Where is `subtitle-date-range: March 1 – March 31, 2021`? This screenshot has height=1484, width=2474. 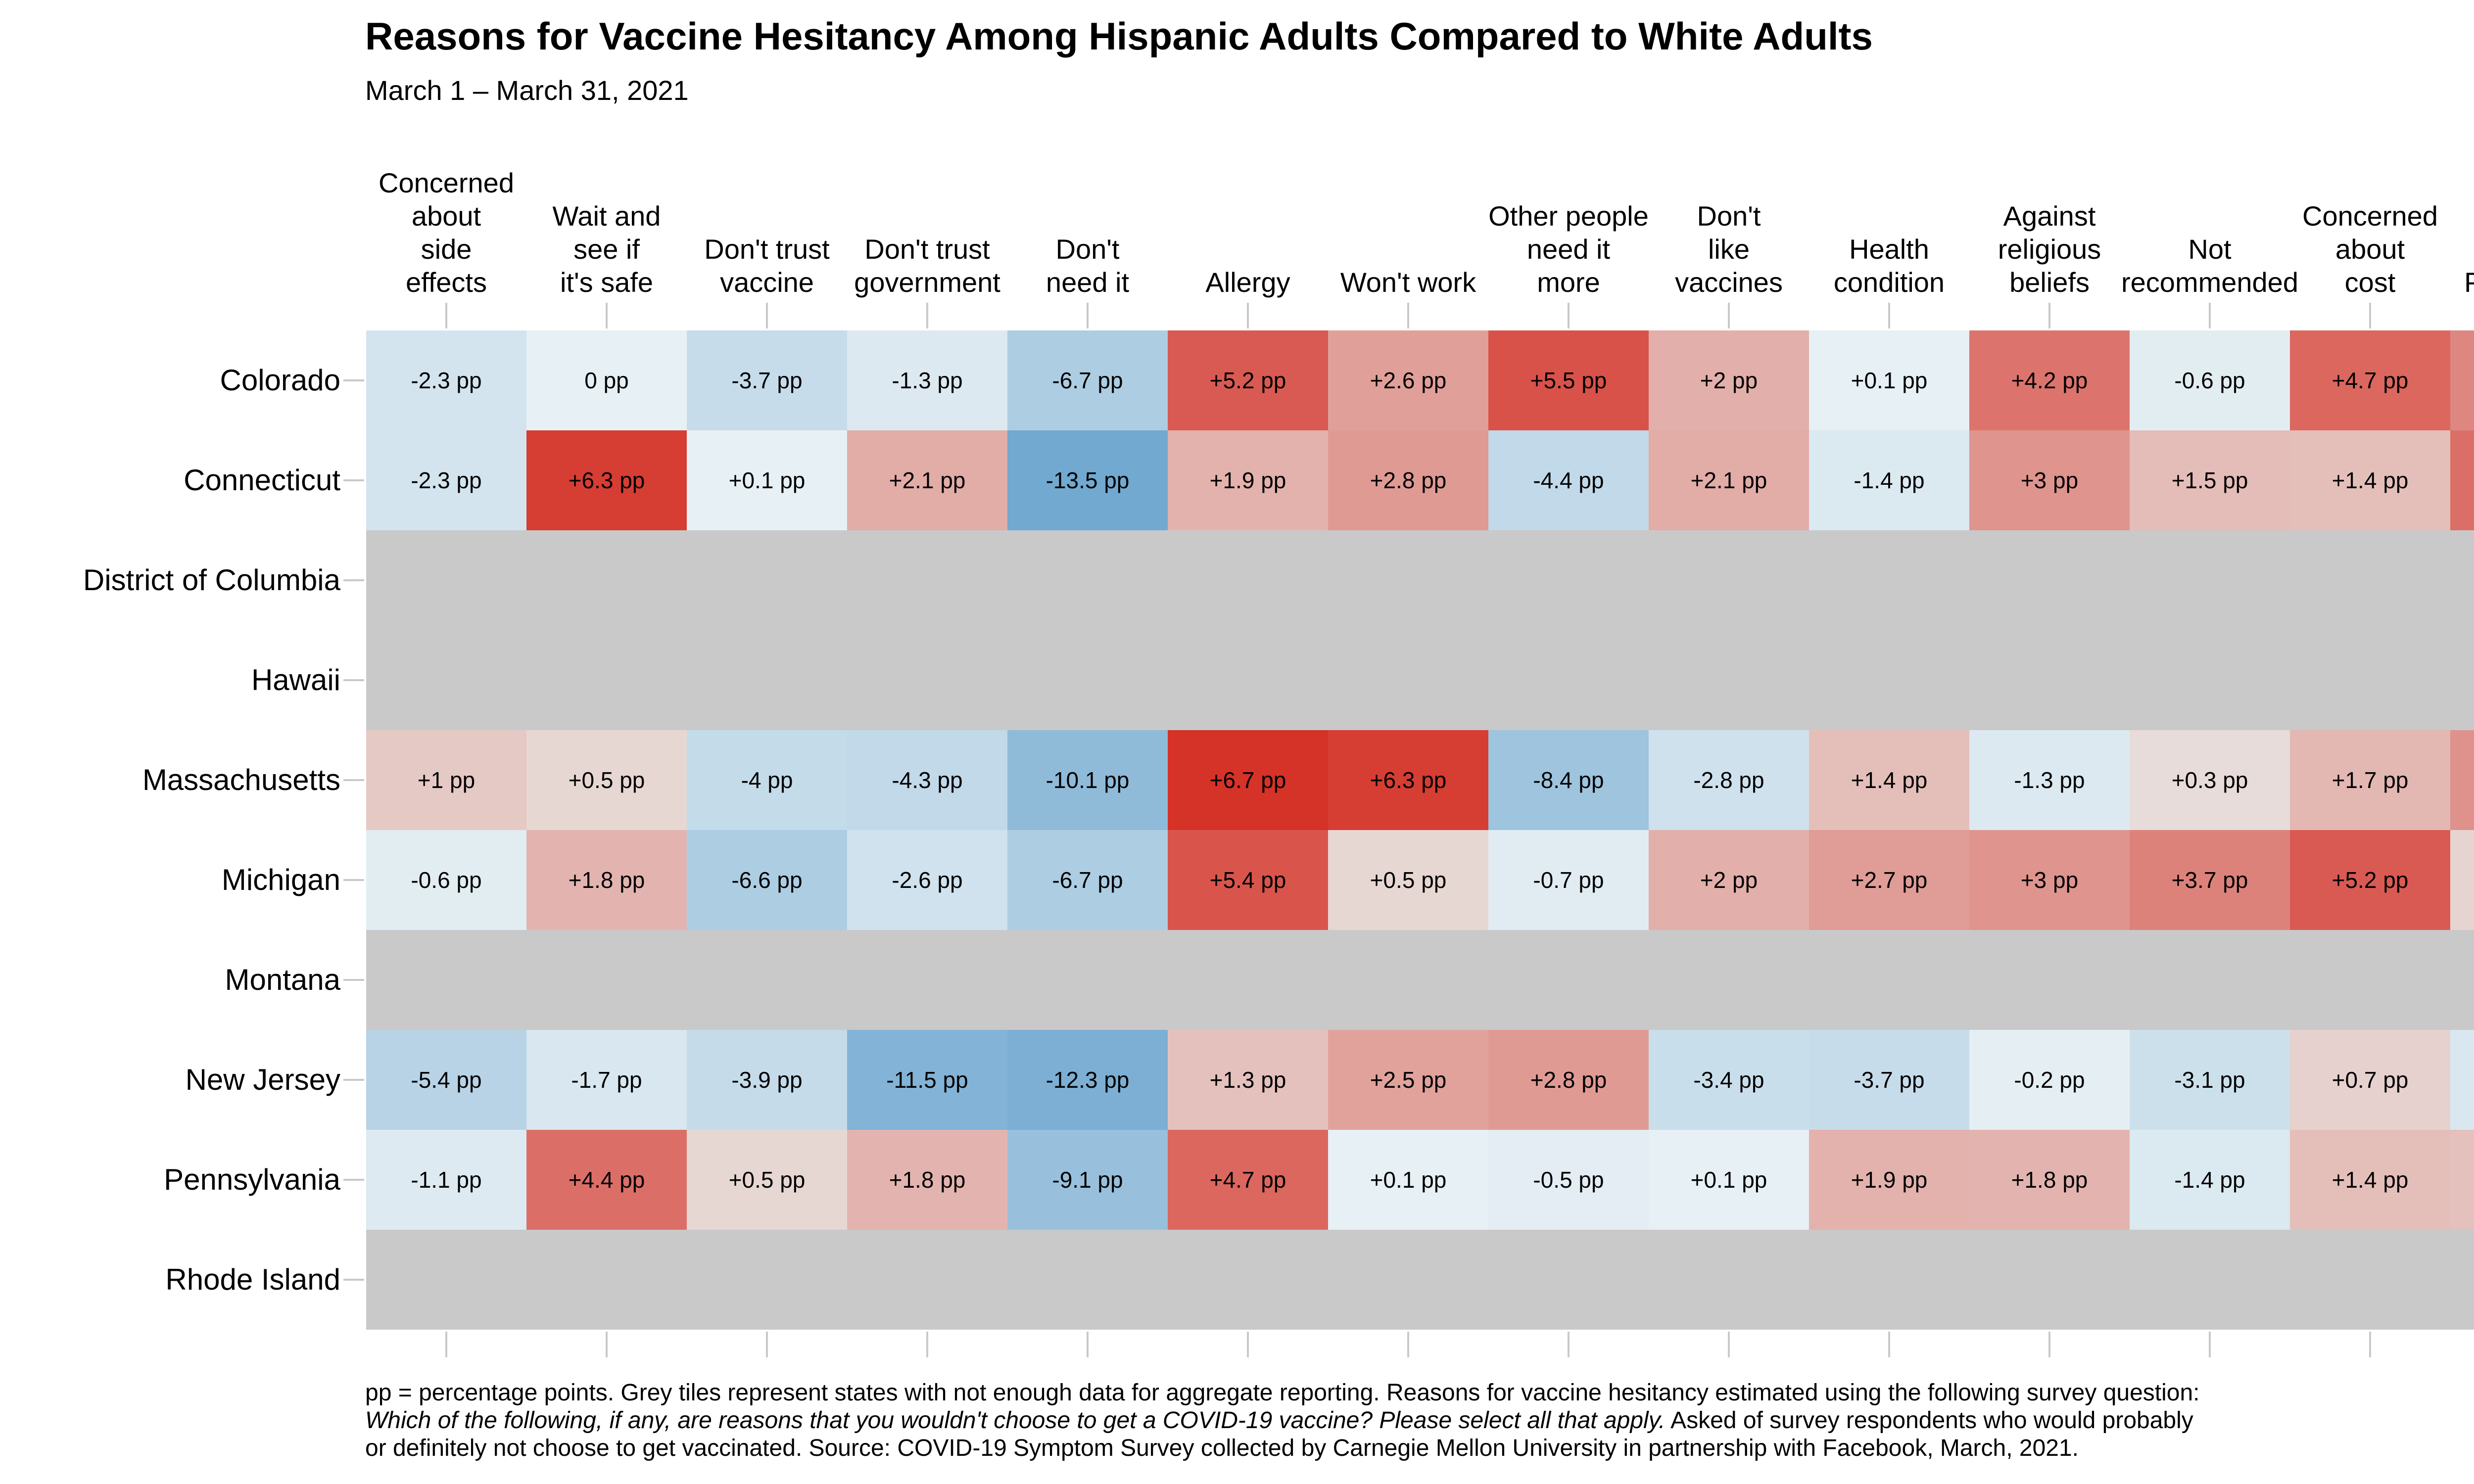
subtitle-date-range: March 1 – March 31, 2021 is located at coordinates (527, 90).